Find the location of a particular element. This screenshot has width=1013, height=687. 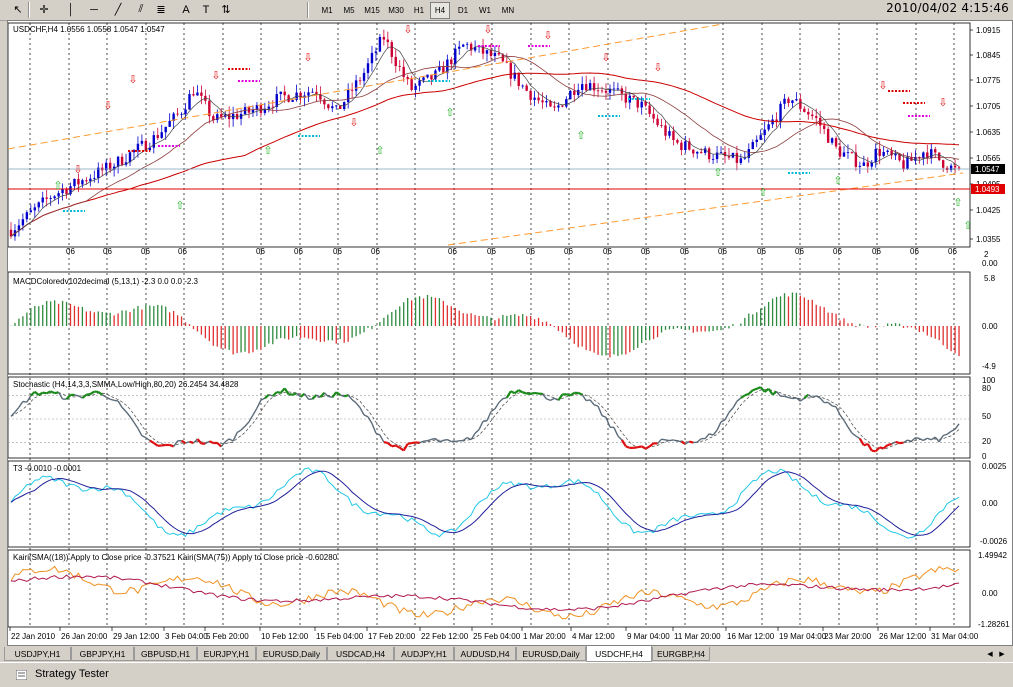

timeframe-m15: M15 is located at coordinates (372, 10).